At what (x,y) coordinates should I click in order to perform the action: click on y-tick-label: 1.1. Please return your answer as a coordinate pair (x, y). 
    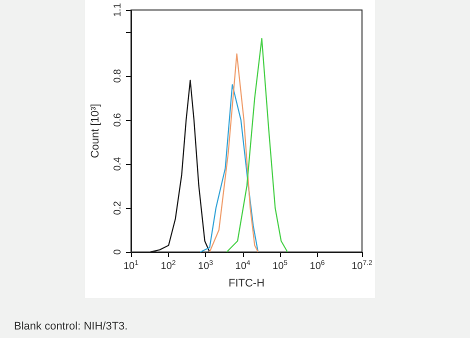
    Looking at the image, I should click on (118, 9).